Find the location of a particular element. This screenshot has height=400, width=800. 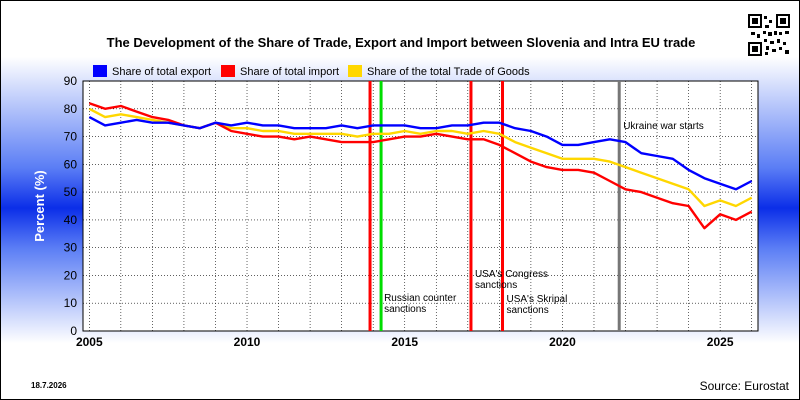

legend-label: Share of total import is located at coordinates (289, 72).